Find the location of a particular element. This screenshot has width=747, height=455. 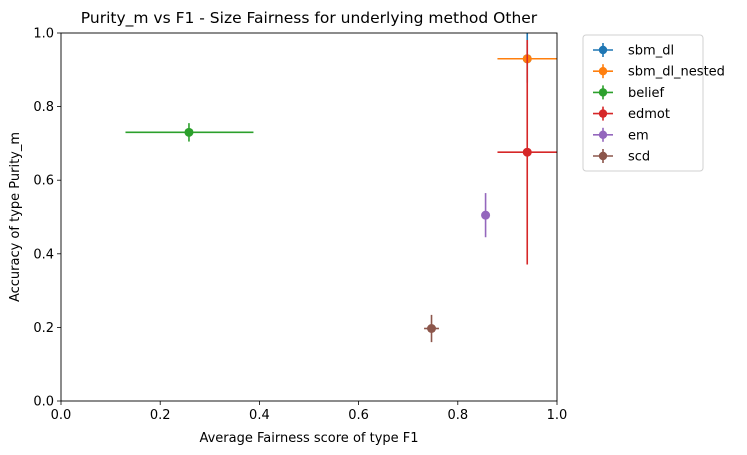

y-tick-label: 0.0 is located at coordinates (43, 402).